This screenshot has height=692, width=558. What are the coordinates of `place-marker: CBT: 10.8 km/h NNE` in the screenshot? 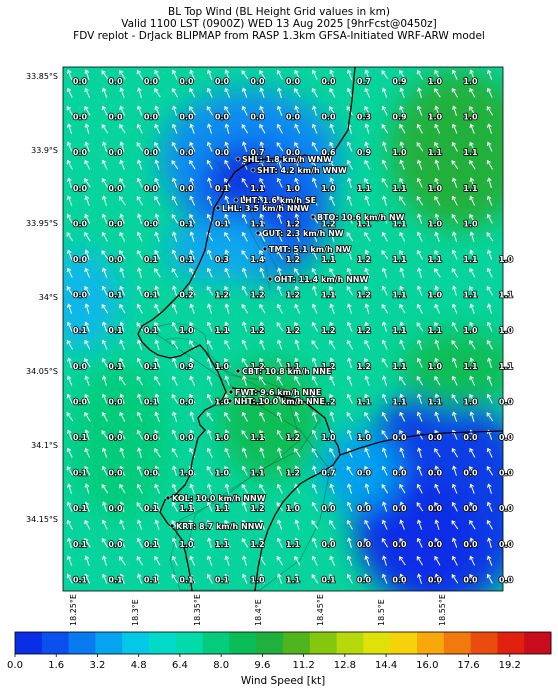 It's located at (283, 371).